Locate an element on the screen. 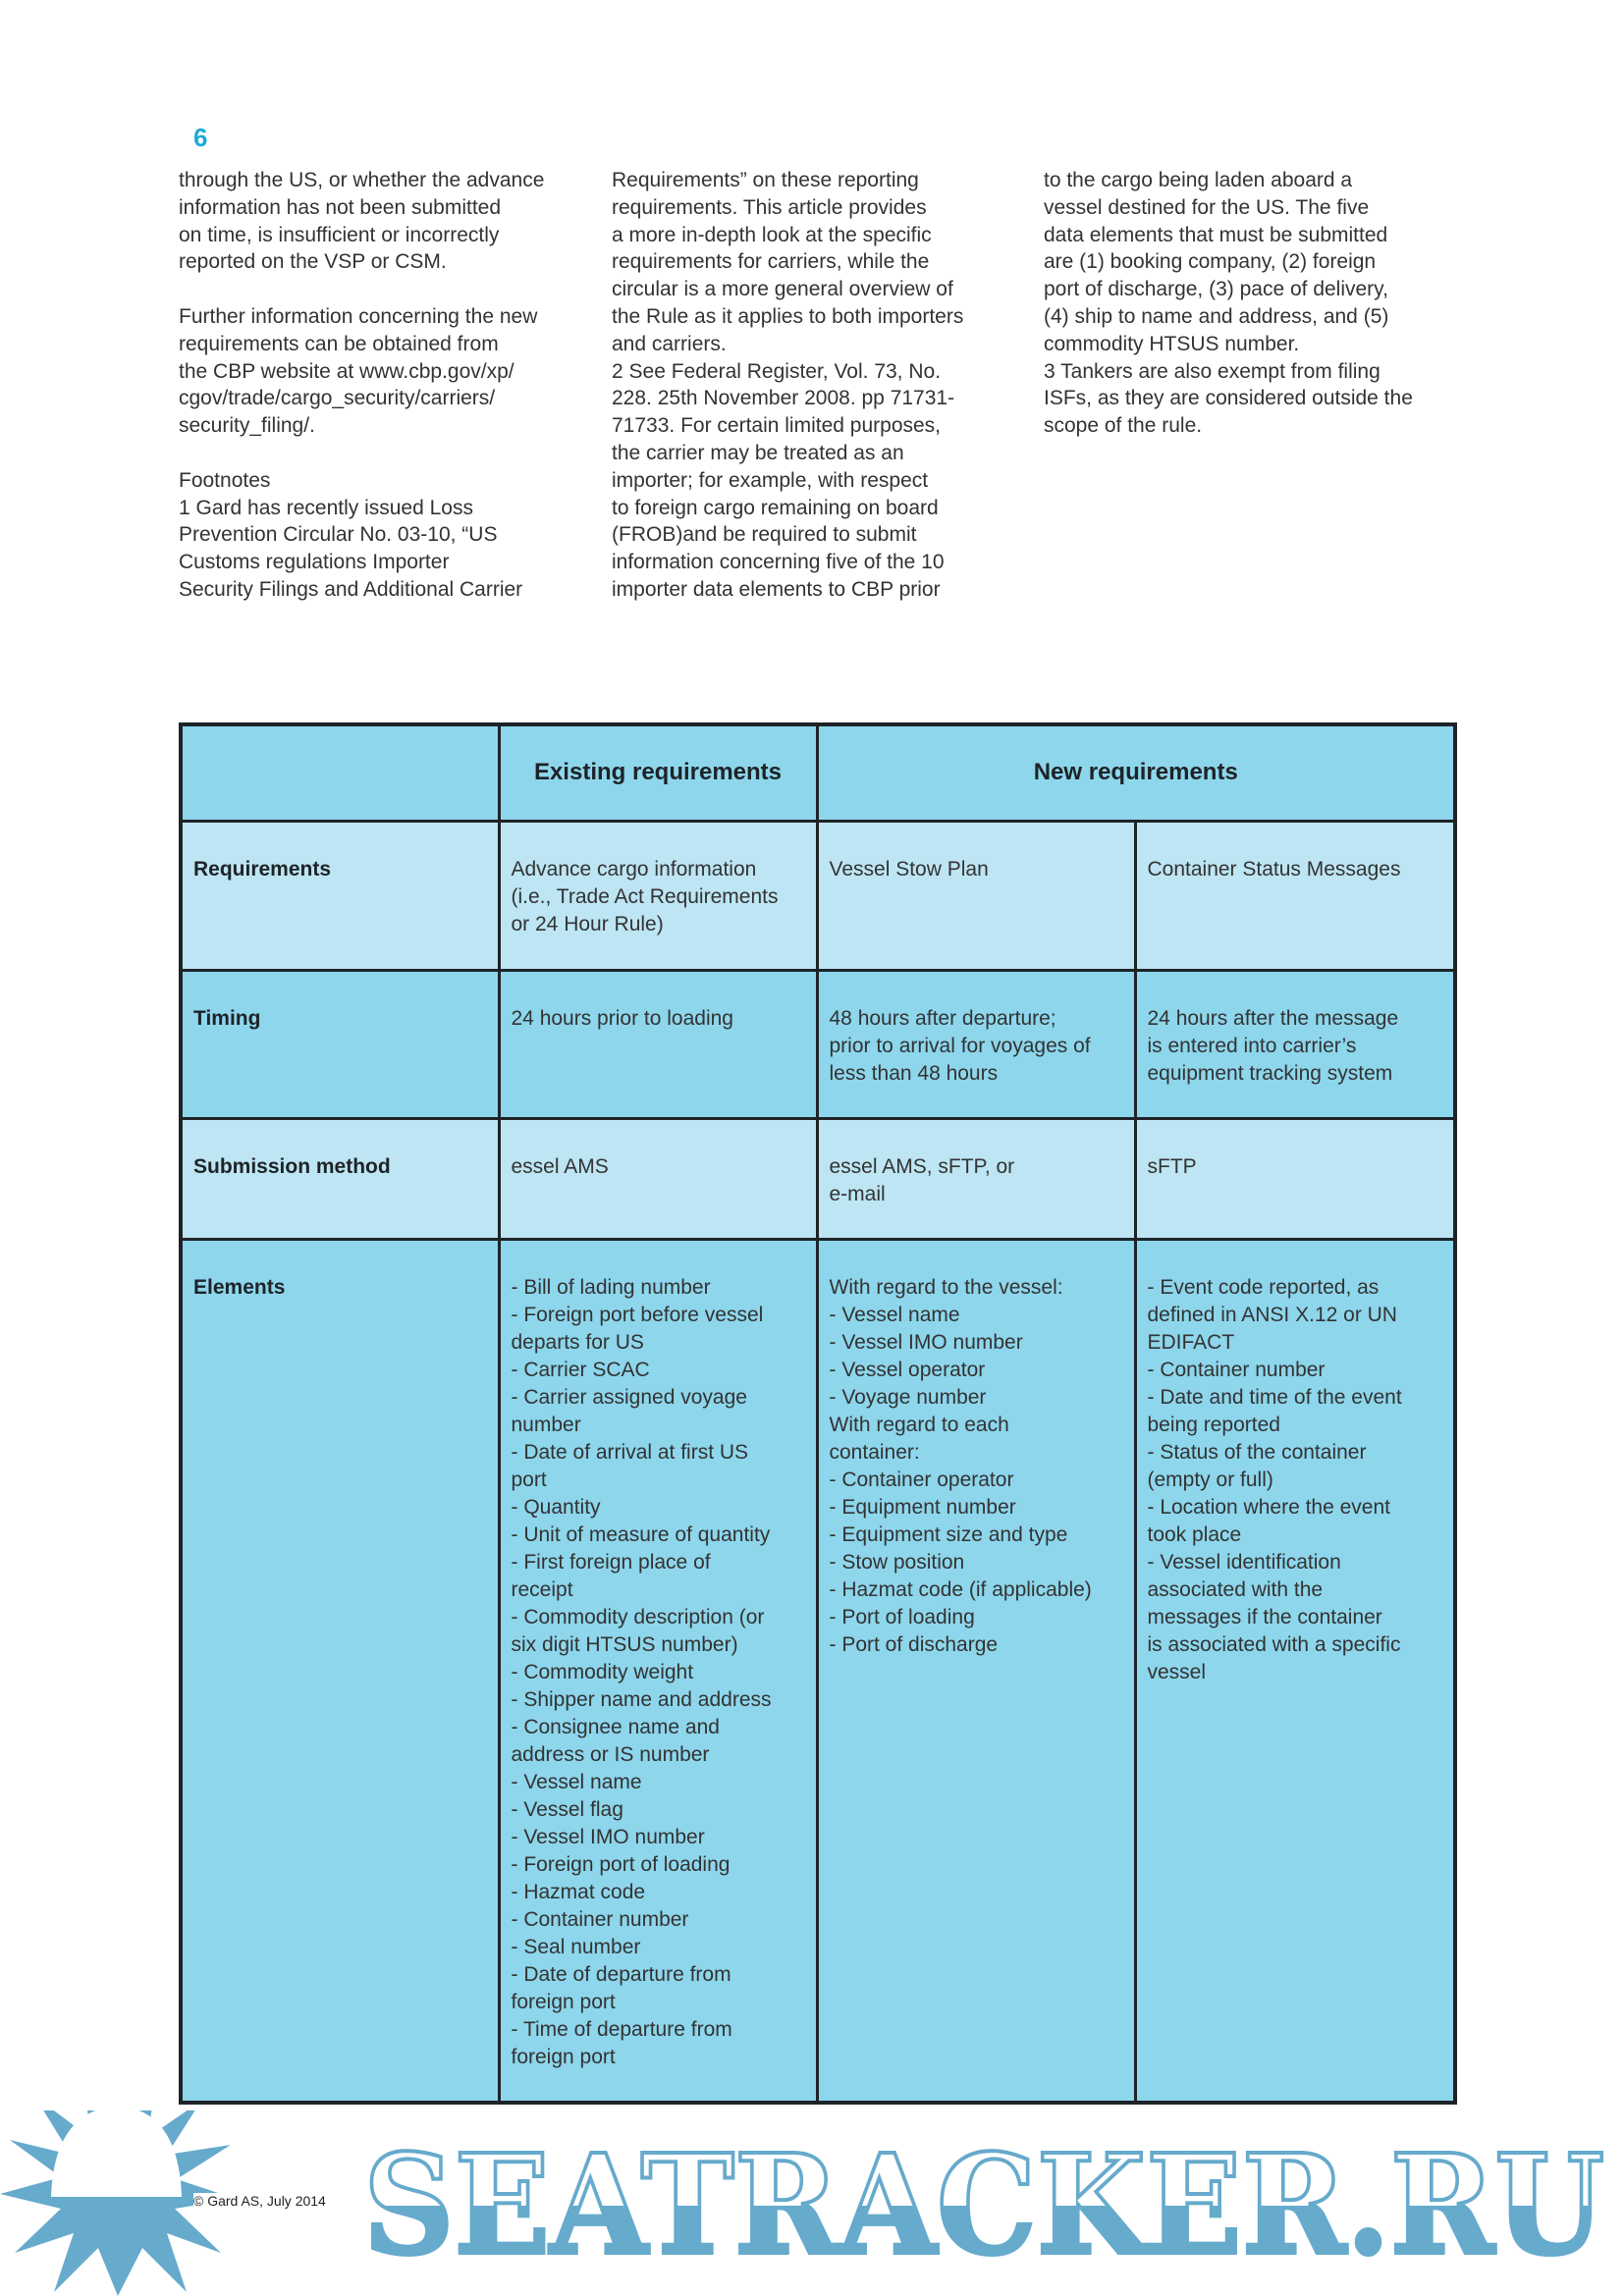  table-cell: essel AMS, sFTP, or e-mail is located at coordinates (976, 1178).